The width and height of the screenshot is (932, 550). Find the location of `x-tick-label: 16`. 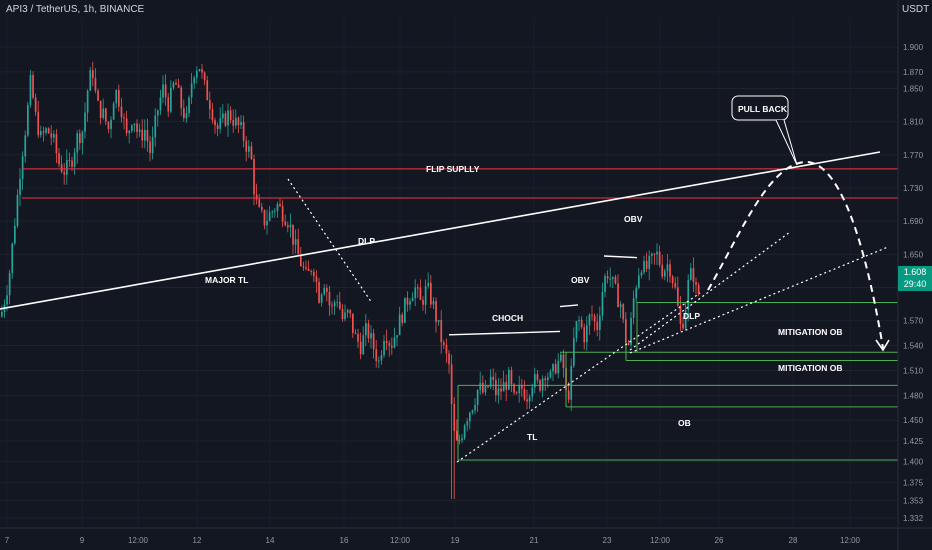

x-tick-label: 16 is located at coordinates (344, 540).